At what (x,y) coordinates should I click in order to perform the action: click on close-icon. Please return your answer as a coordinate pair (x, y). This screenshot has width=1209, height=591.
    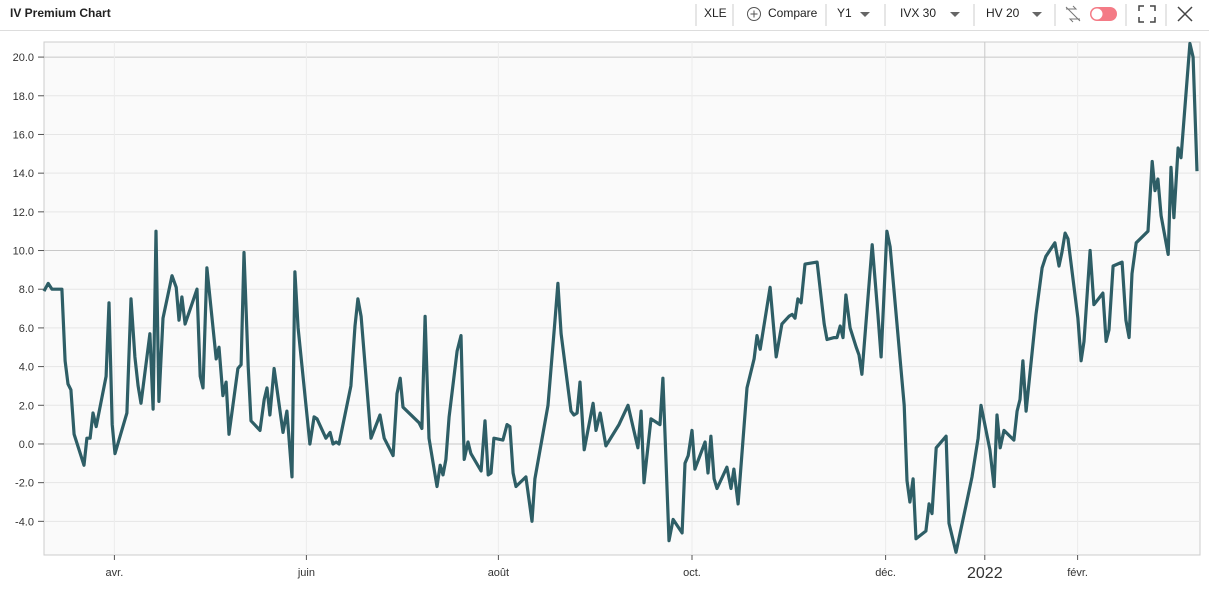
    Looking at the image, I should click on (1185, 14).